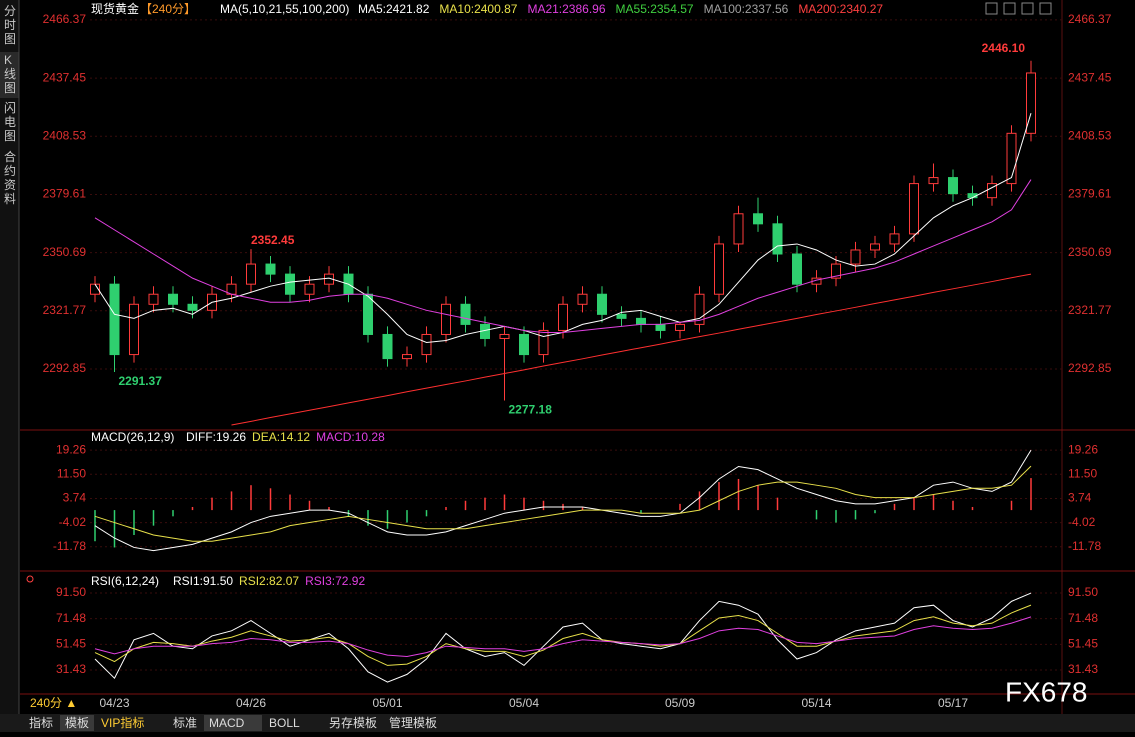  Describe the element at coordinates (9, 75) in the screenshot. I see `sidebar-active` at that location.